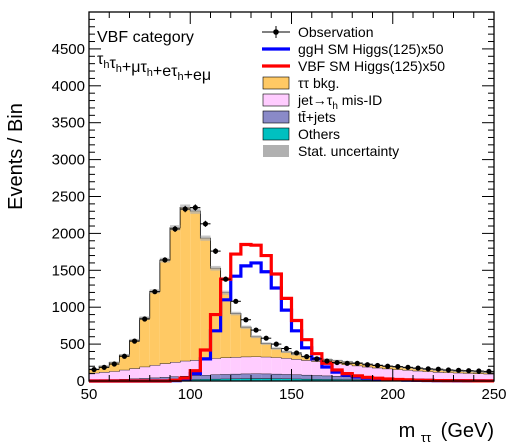 The image size is (516, 445). Describe the element at coordinates (68, 86) in the screenshot. I see `y-tick-label-8: 4000` at that location.